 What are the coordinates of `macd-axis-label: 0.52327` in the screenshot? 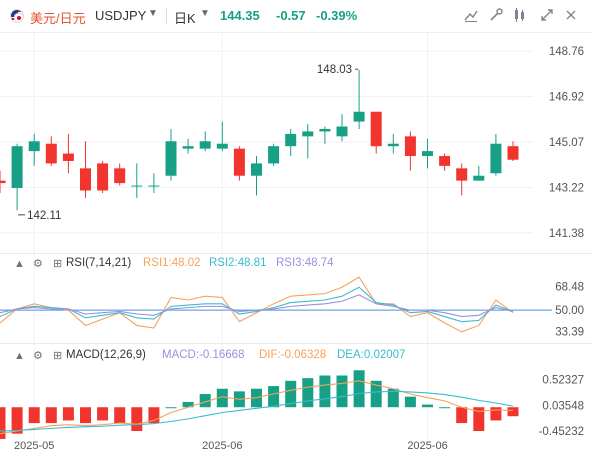 It's located at (563, 381).